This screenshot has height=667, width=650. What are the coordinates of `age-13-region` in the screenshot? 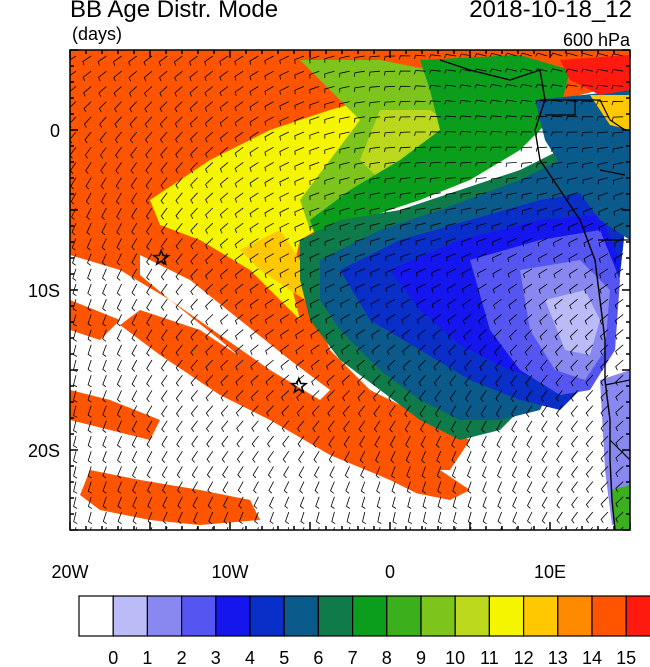 It's located at (610, 112).